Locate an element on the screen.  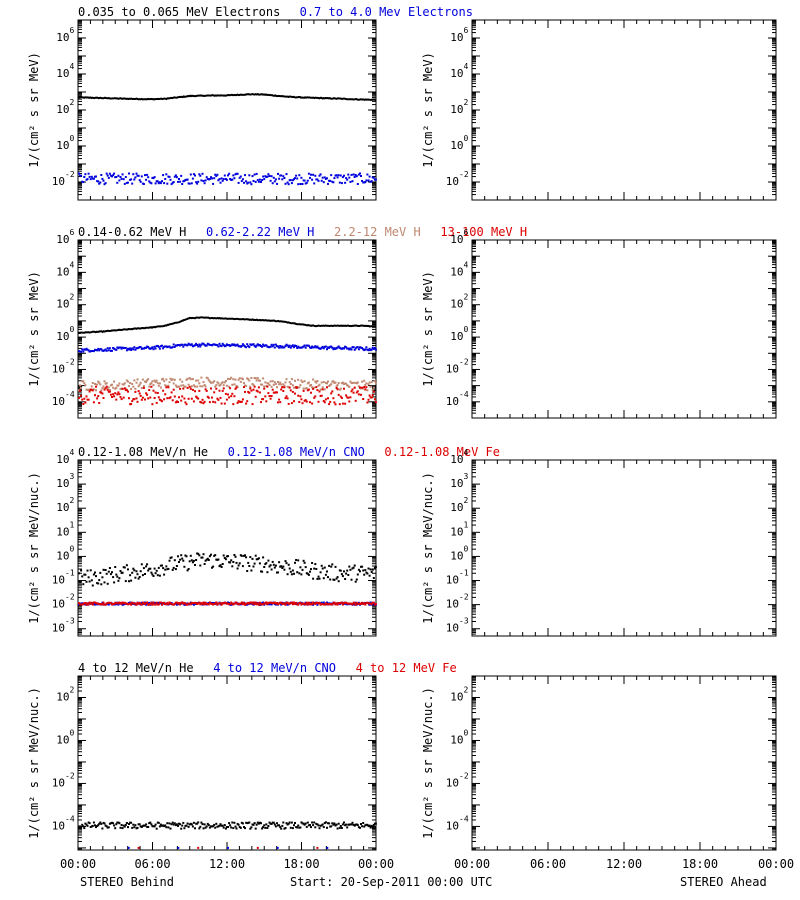
panel-3-title-1: 0.12-1.08 MeV/n He is located at coordinates (143, 452).